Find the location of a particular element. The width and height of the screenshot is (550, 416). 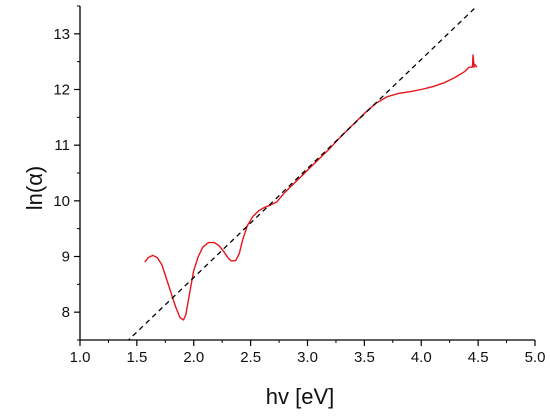

x-tick-label: 2.0 is located at coordinates (193, 357).